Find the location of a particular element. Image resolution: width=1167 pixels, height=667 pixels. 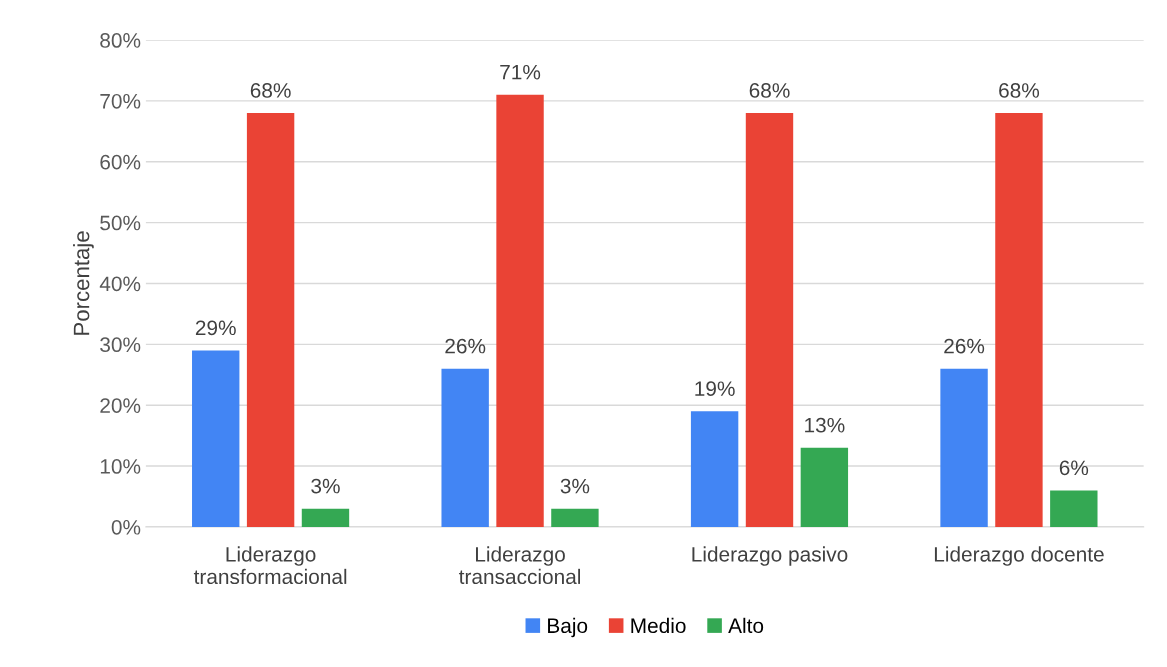

x-tick-label: Liderazgo pasivo is located at coordinates (770, 556).